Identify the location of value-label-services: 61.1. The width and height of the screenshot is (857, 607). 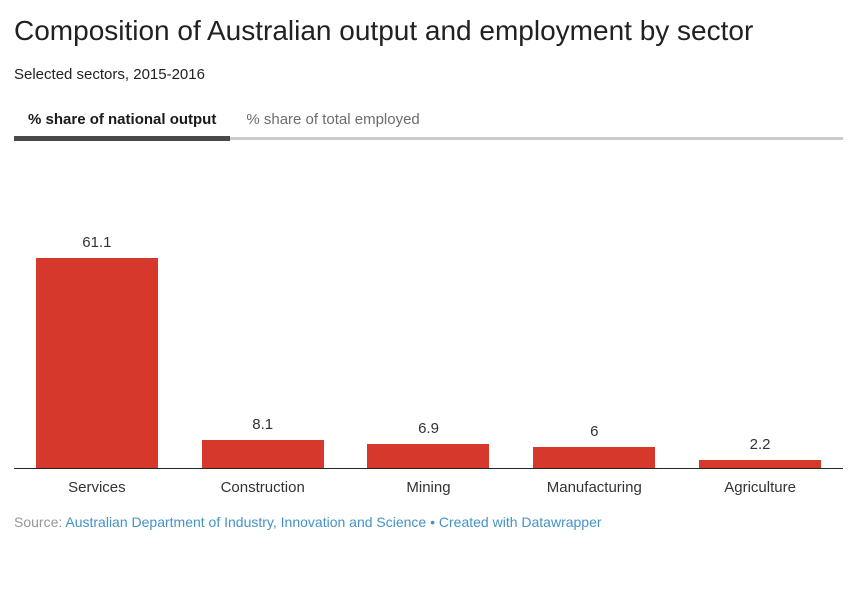
(97, 242).